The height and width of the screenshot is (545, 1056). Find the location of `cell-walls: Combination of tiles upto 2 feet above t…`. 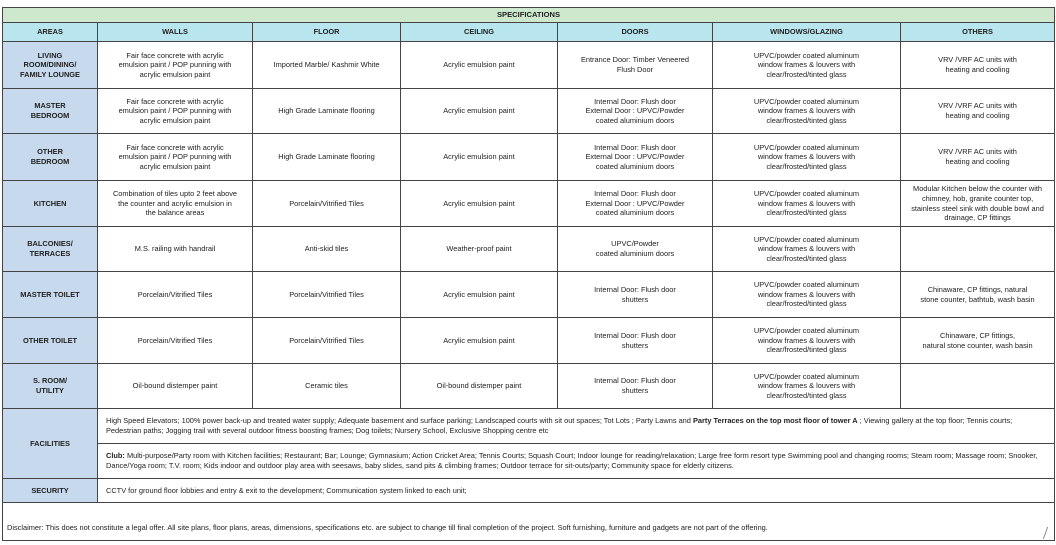

cell-walls: Combination of tiles upto 2 feet above t… is located at coordinates (175, 203).